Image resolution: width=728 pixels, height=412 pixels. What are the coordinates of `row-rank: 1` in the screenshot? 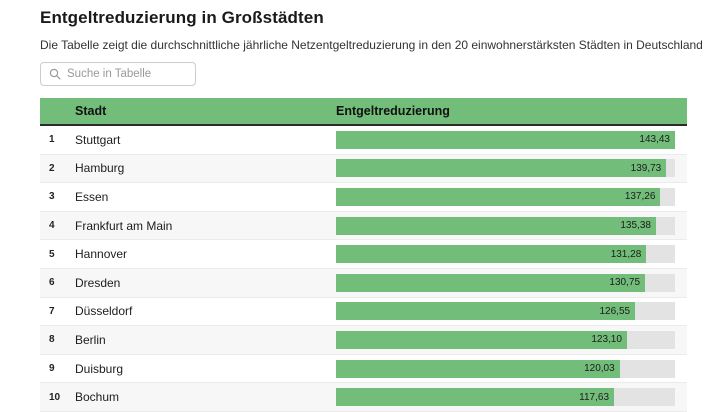 It's located at (52, 140).